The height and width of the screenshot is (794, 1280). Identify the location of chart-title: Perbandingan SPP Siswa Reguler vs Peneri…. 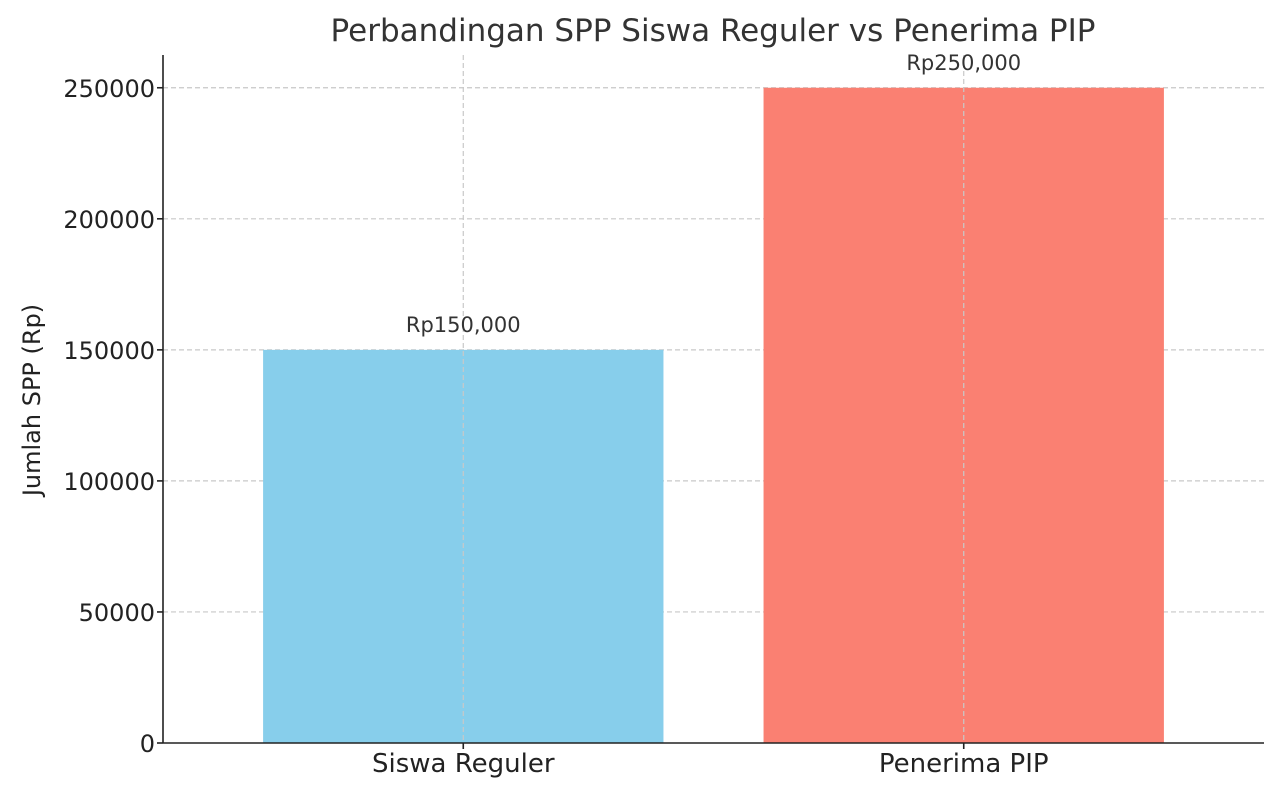
(713, 31).